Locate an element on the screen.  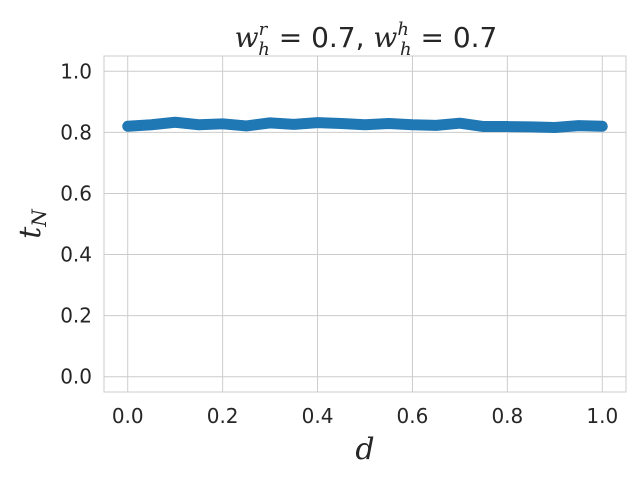
y-axis-label: tN is located at coordinates (32, 223).